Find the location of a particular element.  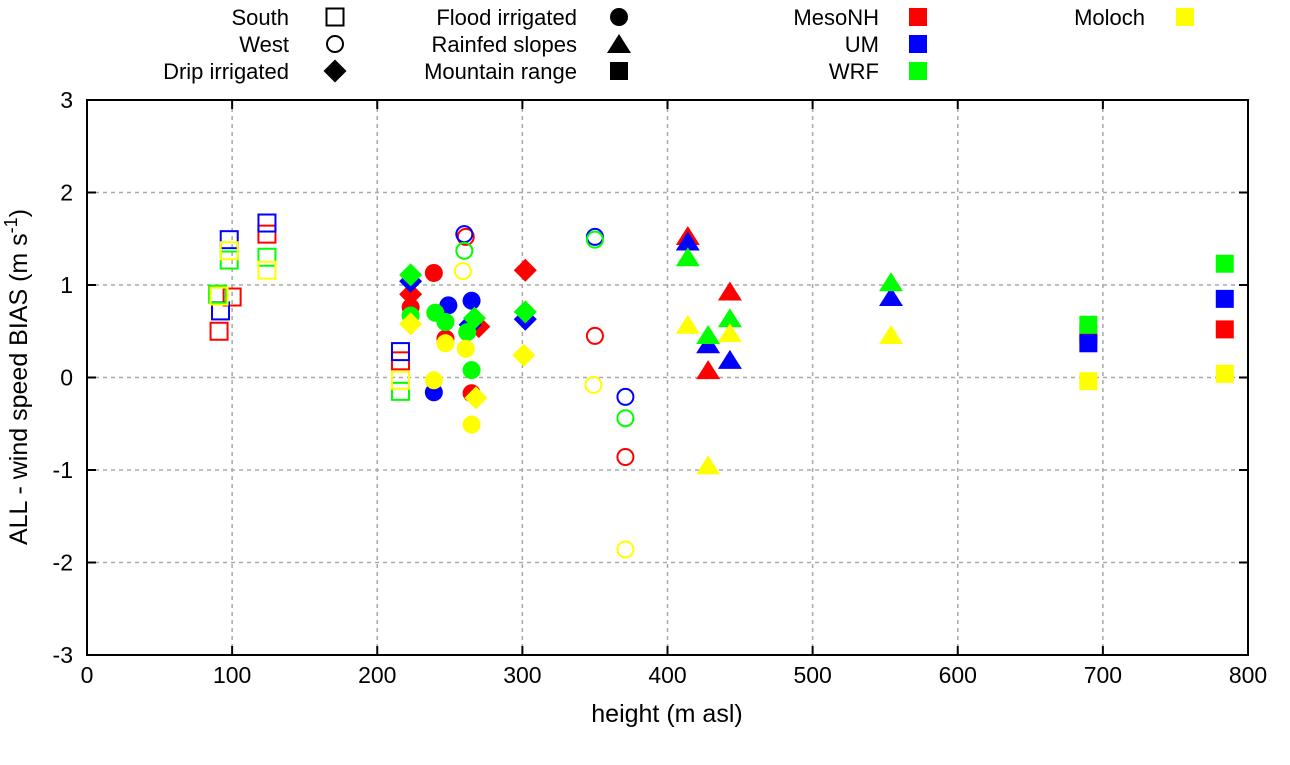

y-axis-label-text-end: ) is located at coordinates (19, 213).